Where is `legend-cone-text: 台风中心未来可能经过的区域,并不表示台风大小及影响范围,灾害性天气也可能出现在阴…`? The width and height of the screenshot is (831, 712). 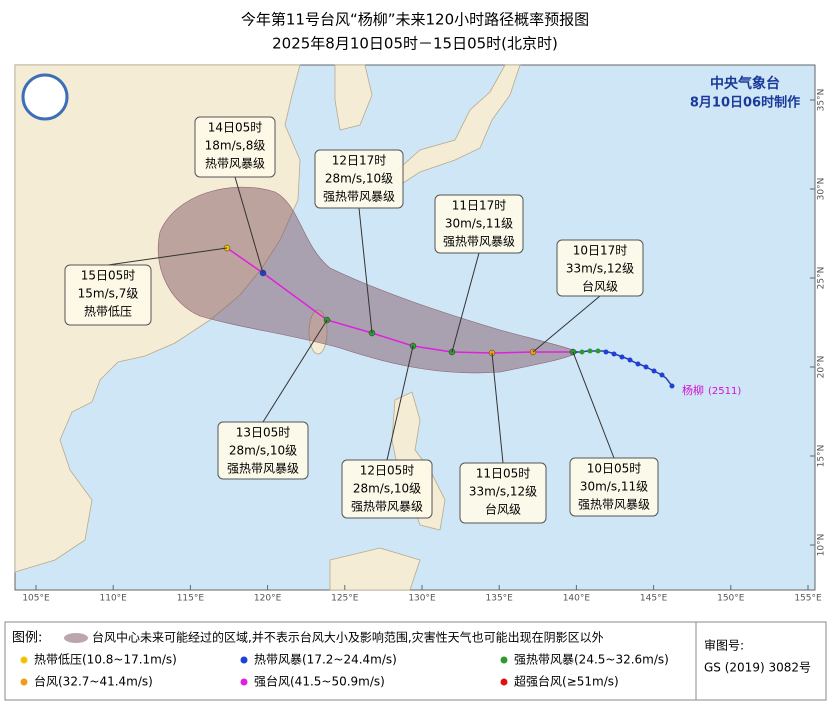
legend-cone-text: 台风中心未来可能经过的区域,并不表示台风大小及影响范围,灾害性天气也可能出现在阴… is located at coordinates (348, 637).